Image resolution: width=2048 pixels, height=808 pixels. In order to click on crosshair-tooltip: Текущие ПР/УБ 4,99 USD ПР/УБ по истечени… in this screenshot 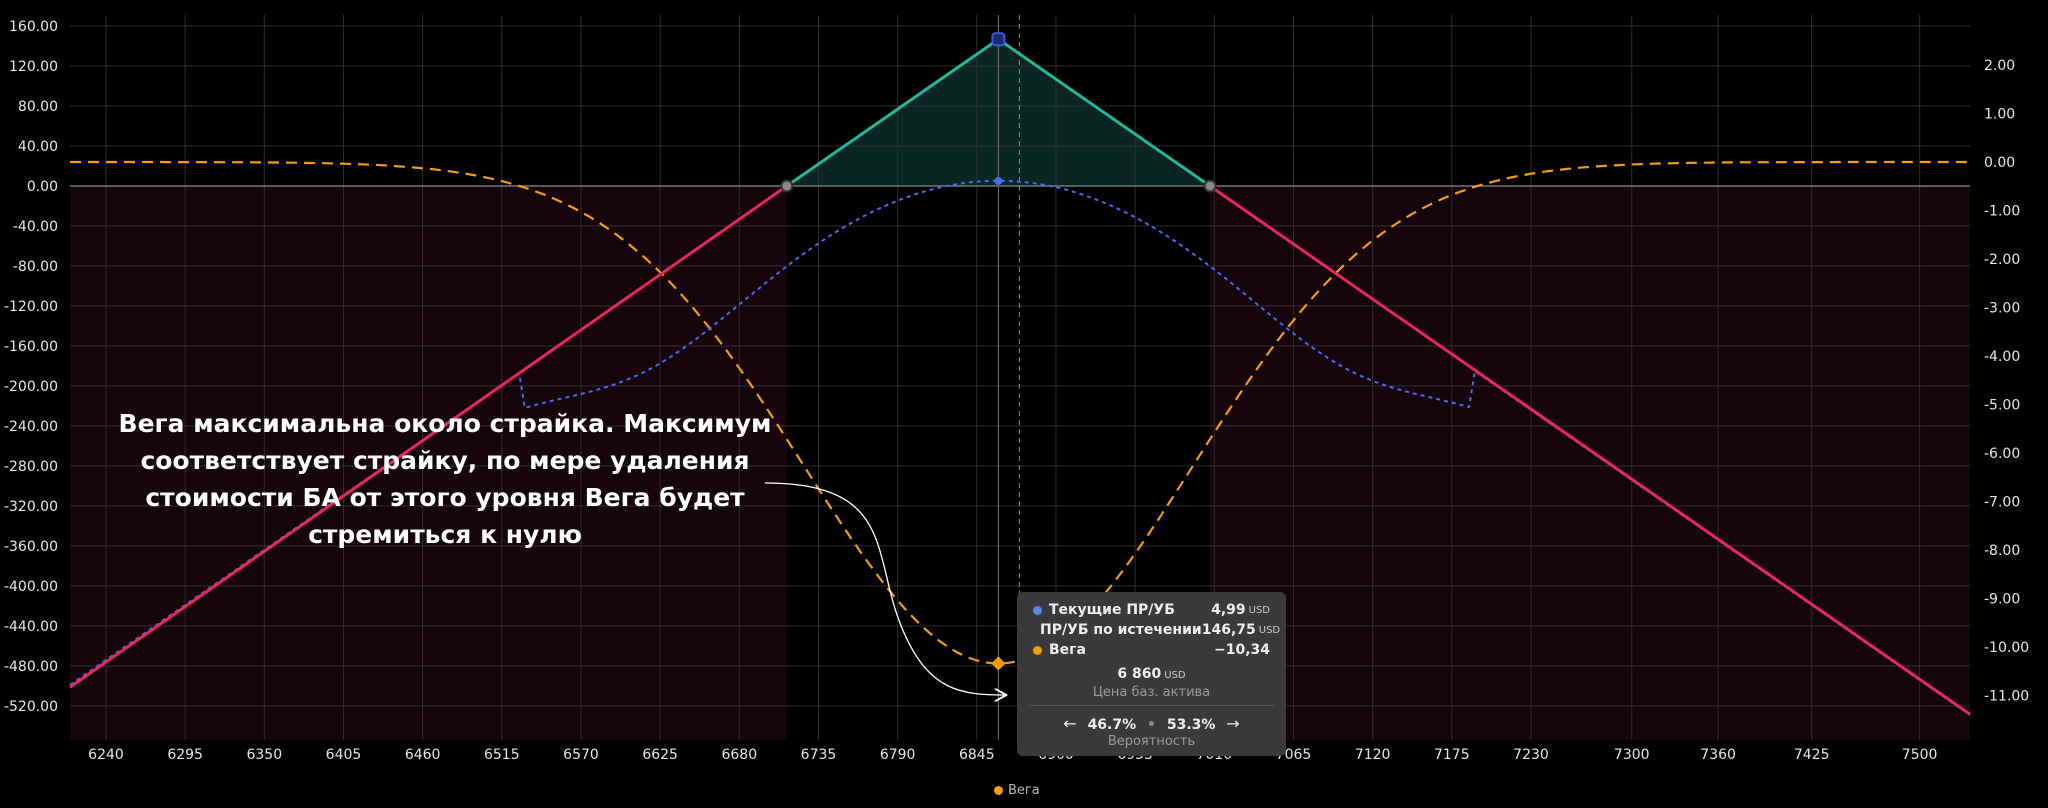, I will do `click(1151, 674)`.